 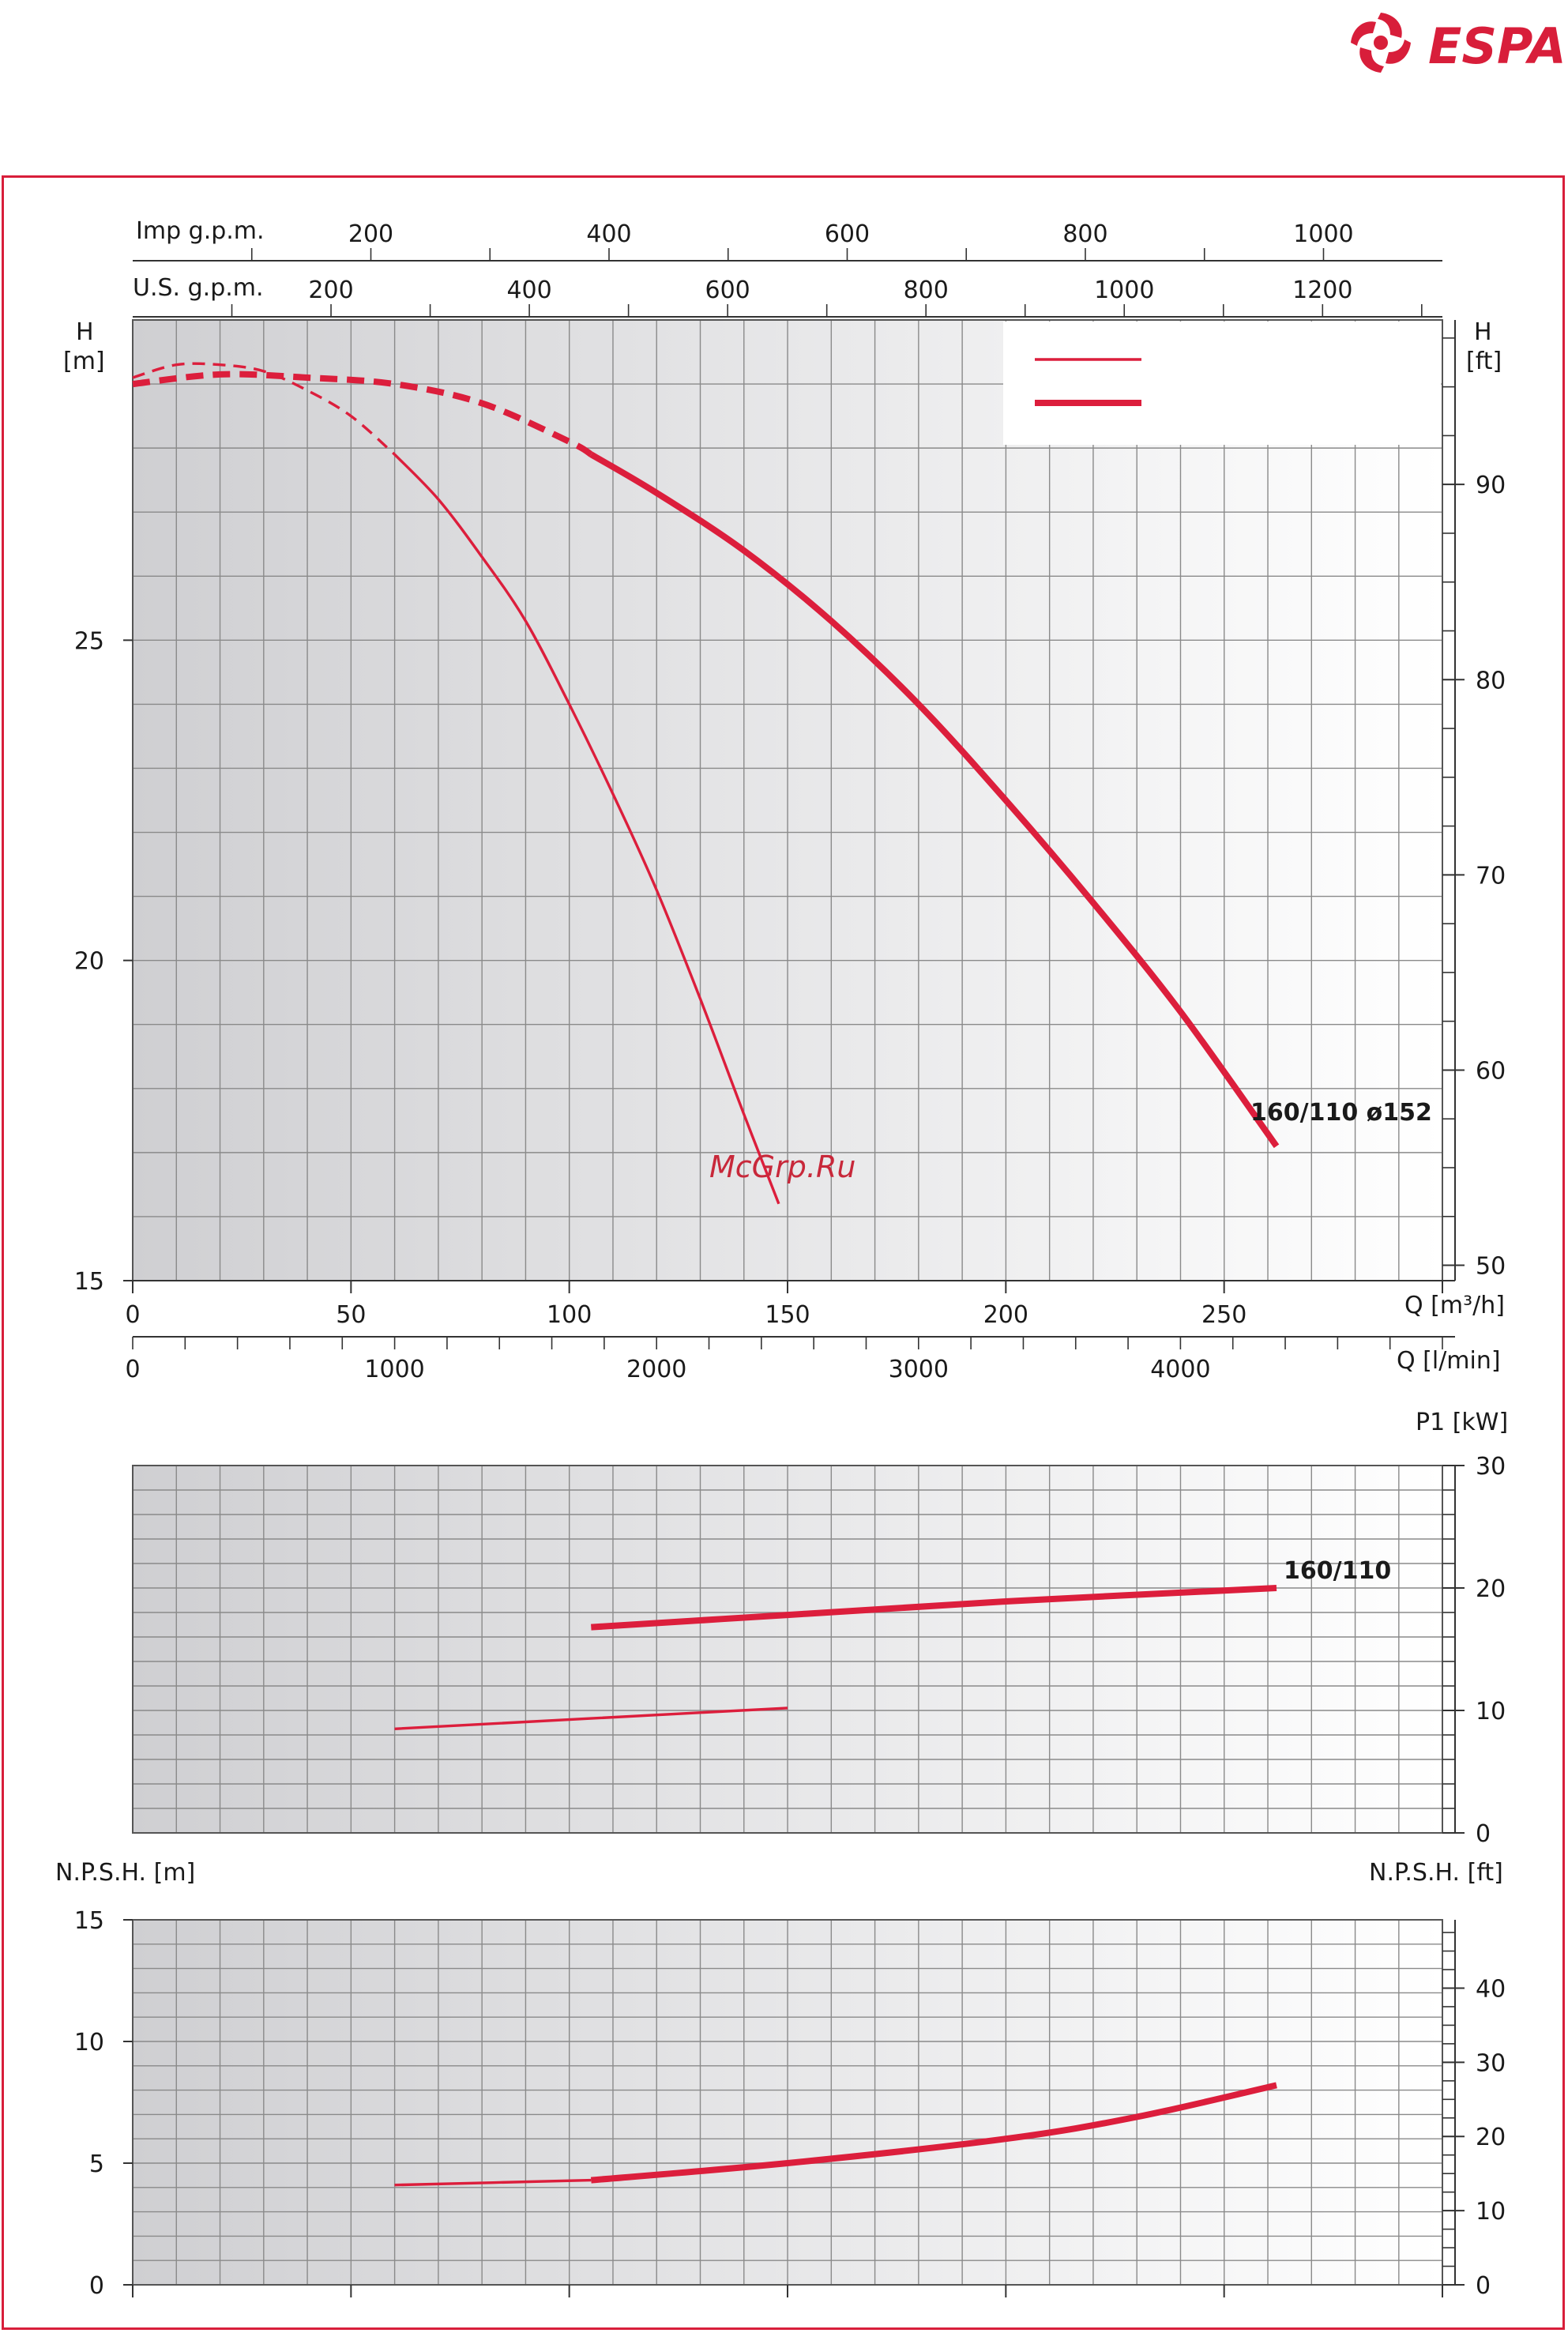 I want to click on impgpm-tick-label: 200, so click(x=370, y=234).